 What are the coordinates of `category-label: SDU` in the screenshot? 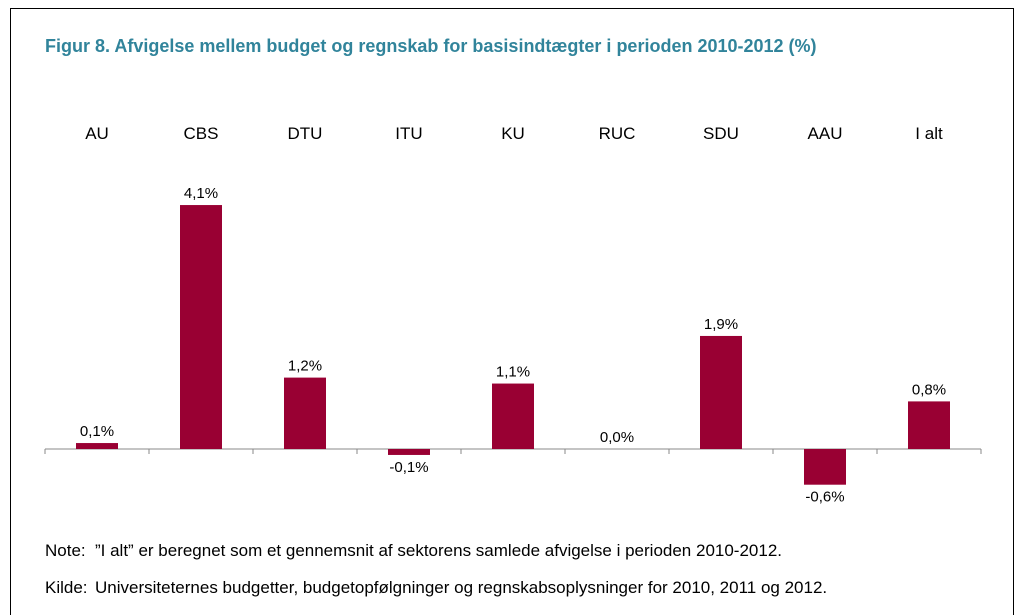 It's located at (721, 133).